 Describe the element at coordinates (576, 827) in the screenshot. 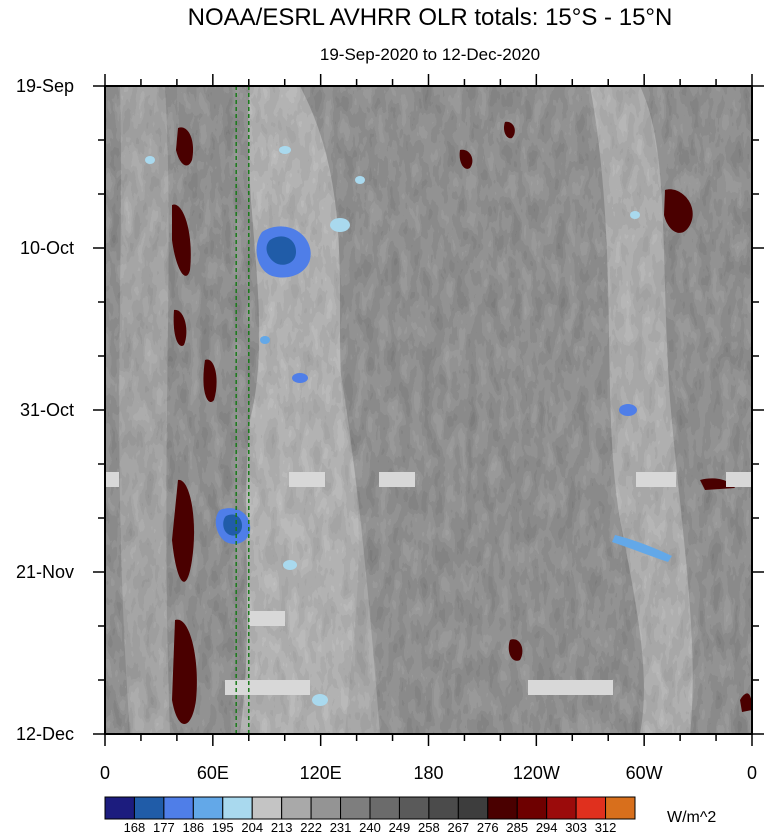

I see `colorbar-label: 303` at that location.